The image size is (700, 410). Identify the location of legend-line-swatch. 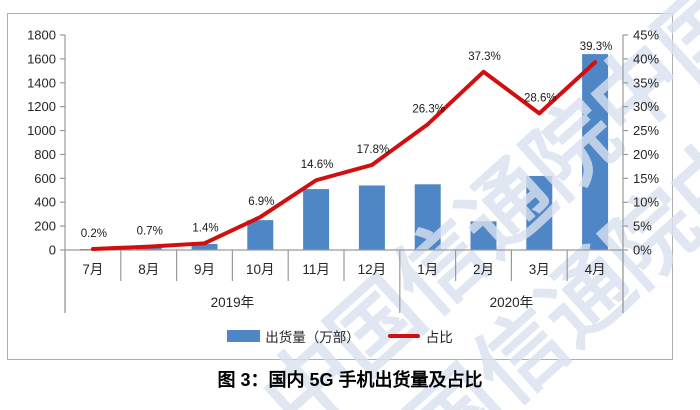
(403, 336).